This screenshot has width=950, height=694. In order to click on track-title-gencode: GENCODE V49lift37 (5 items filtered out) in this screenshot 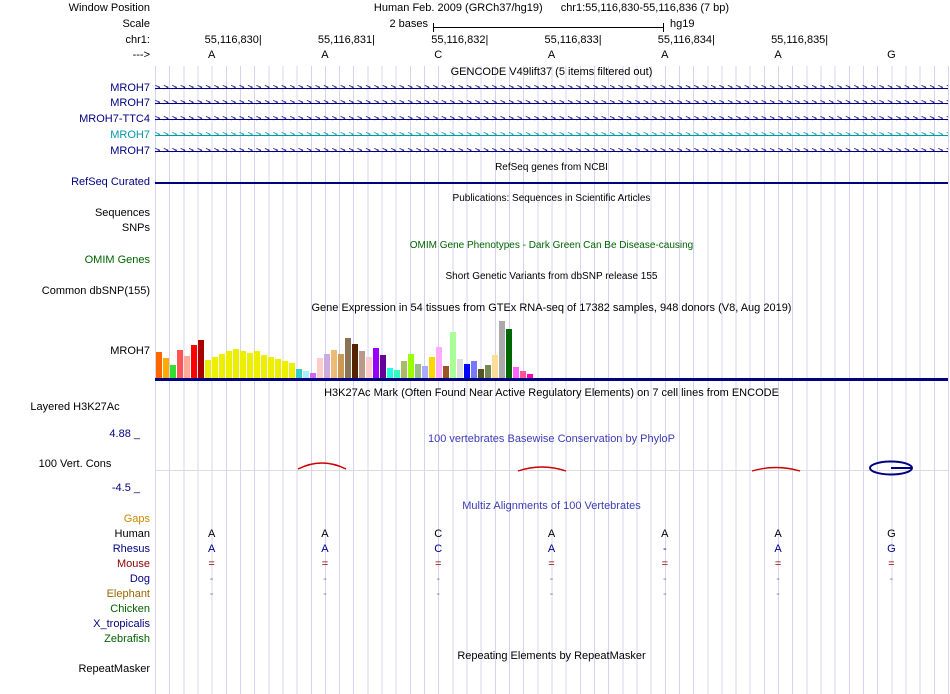, I will do `click(551, 72)`.